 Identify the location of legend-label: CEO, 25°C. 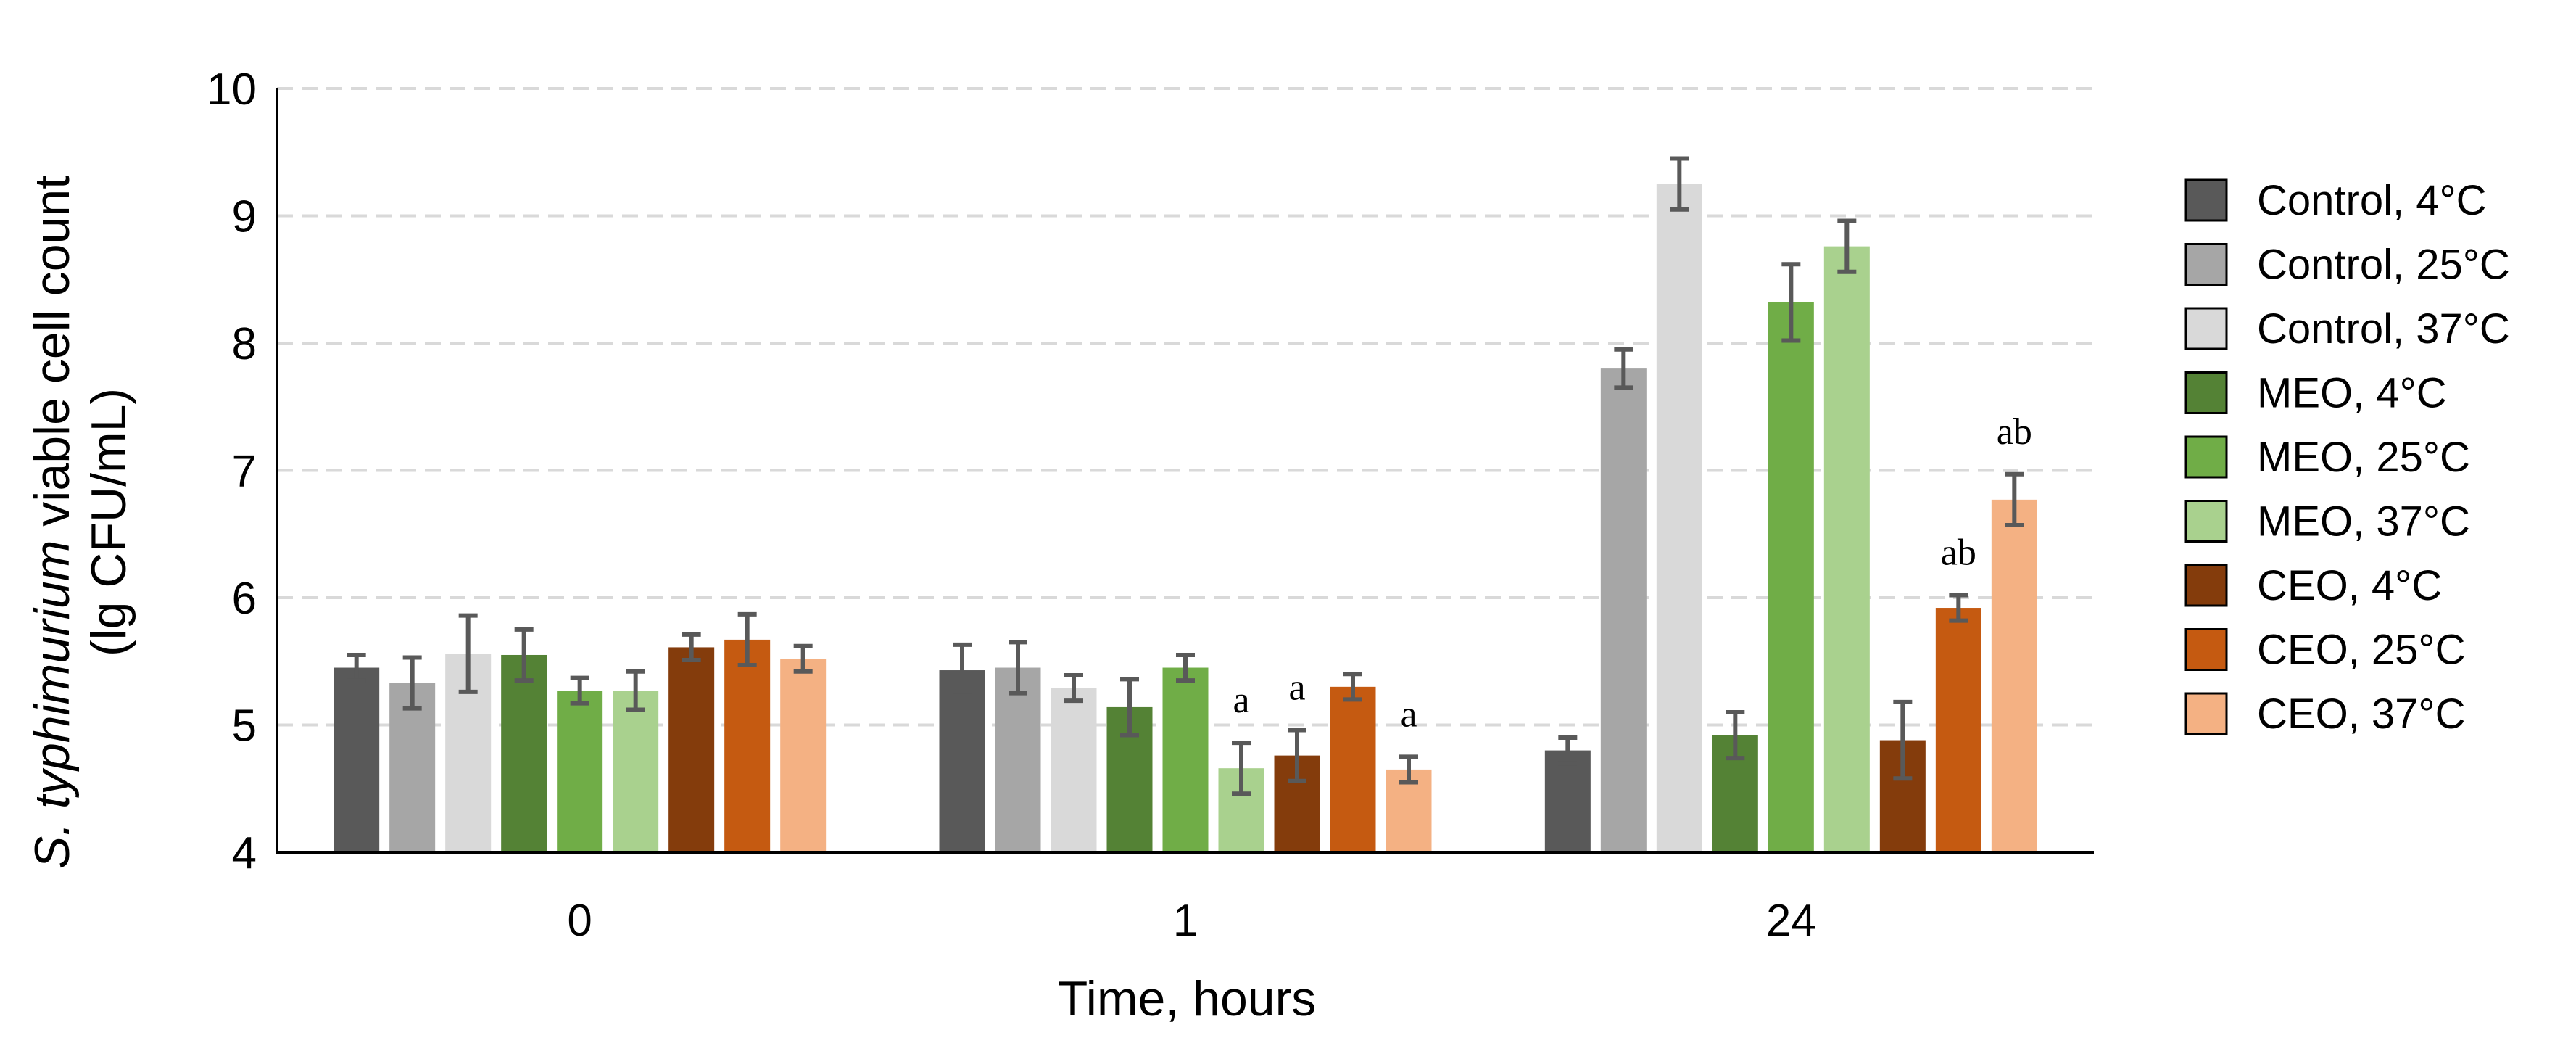
(2362, 650).